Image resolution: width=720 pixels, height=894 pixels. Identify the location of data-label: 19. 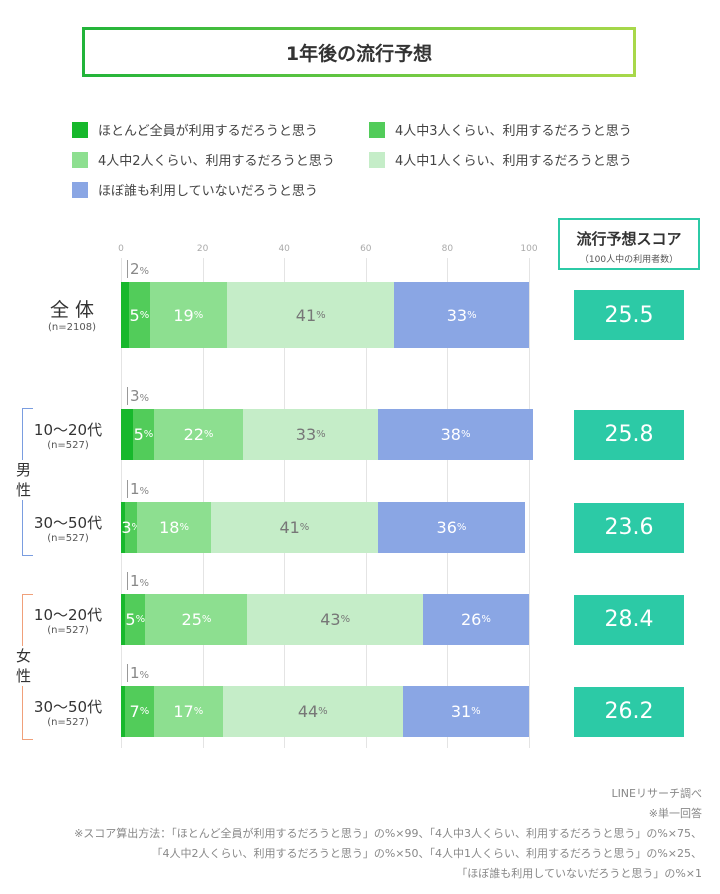
(183, 315).